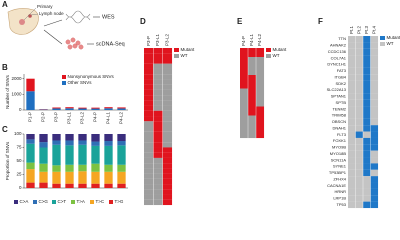 Image resolution: width=400 pixels, height=240 pixels. I want to click on x-tick-label: P4-P, so click(95, 117).